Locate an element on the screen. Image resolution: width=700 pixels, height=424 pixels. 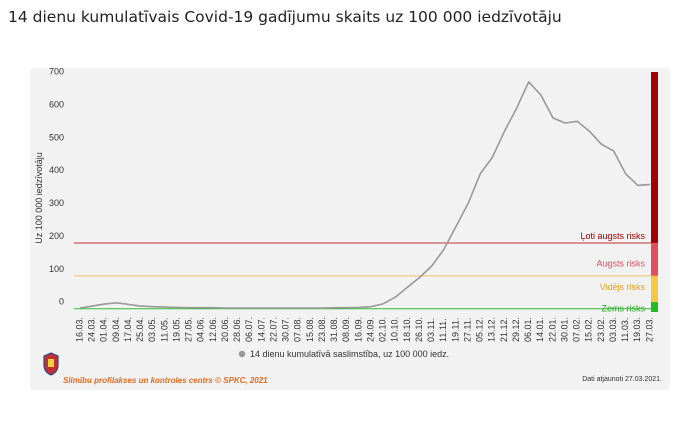
x-tick-label: 19.11. is located at coordinates (455, 330).